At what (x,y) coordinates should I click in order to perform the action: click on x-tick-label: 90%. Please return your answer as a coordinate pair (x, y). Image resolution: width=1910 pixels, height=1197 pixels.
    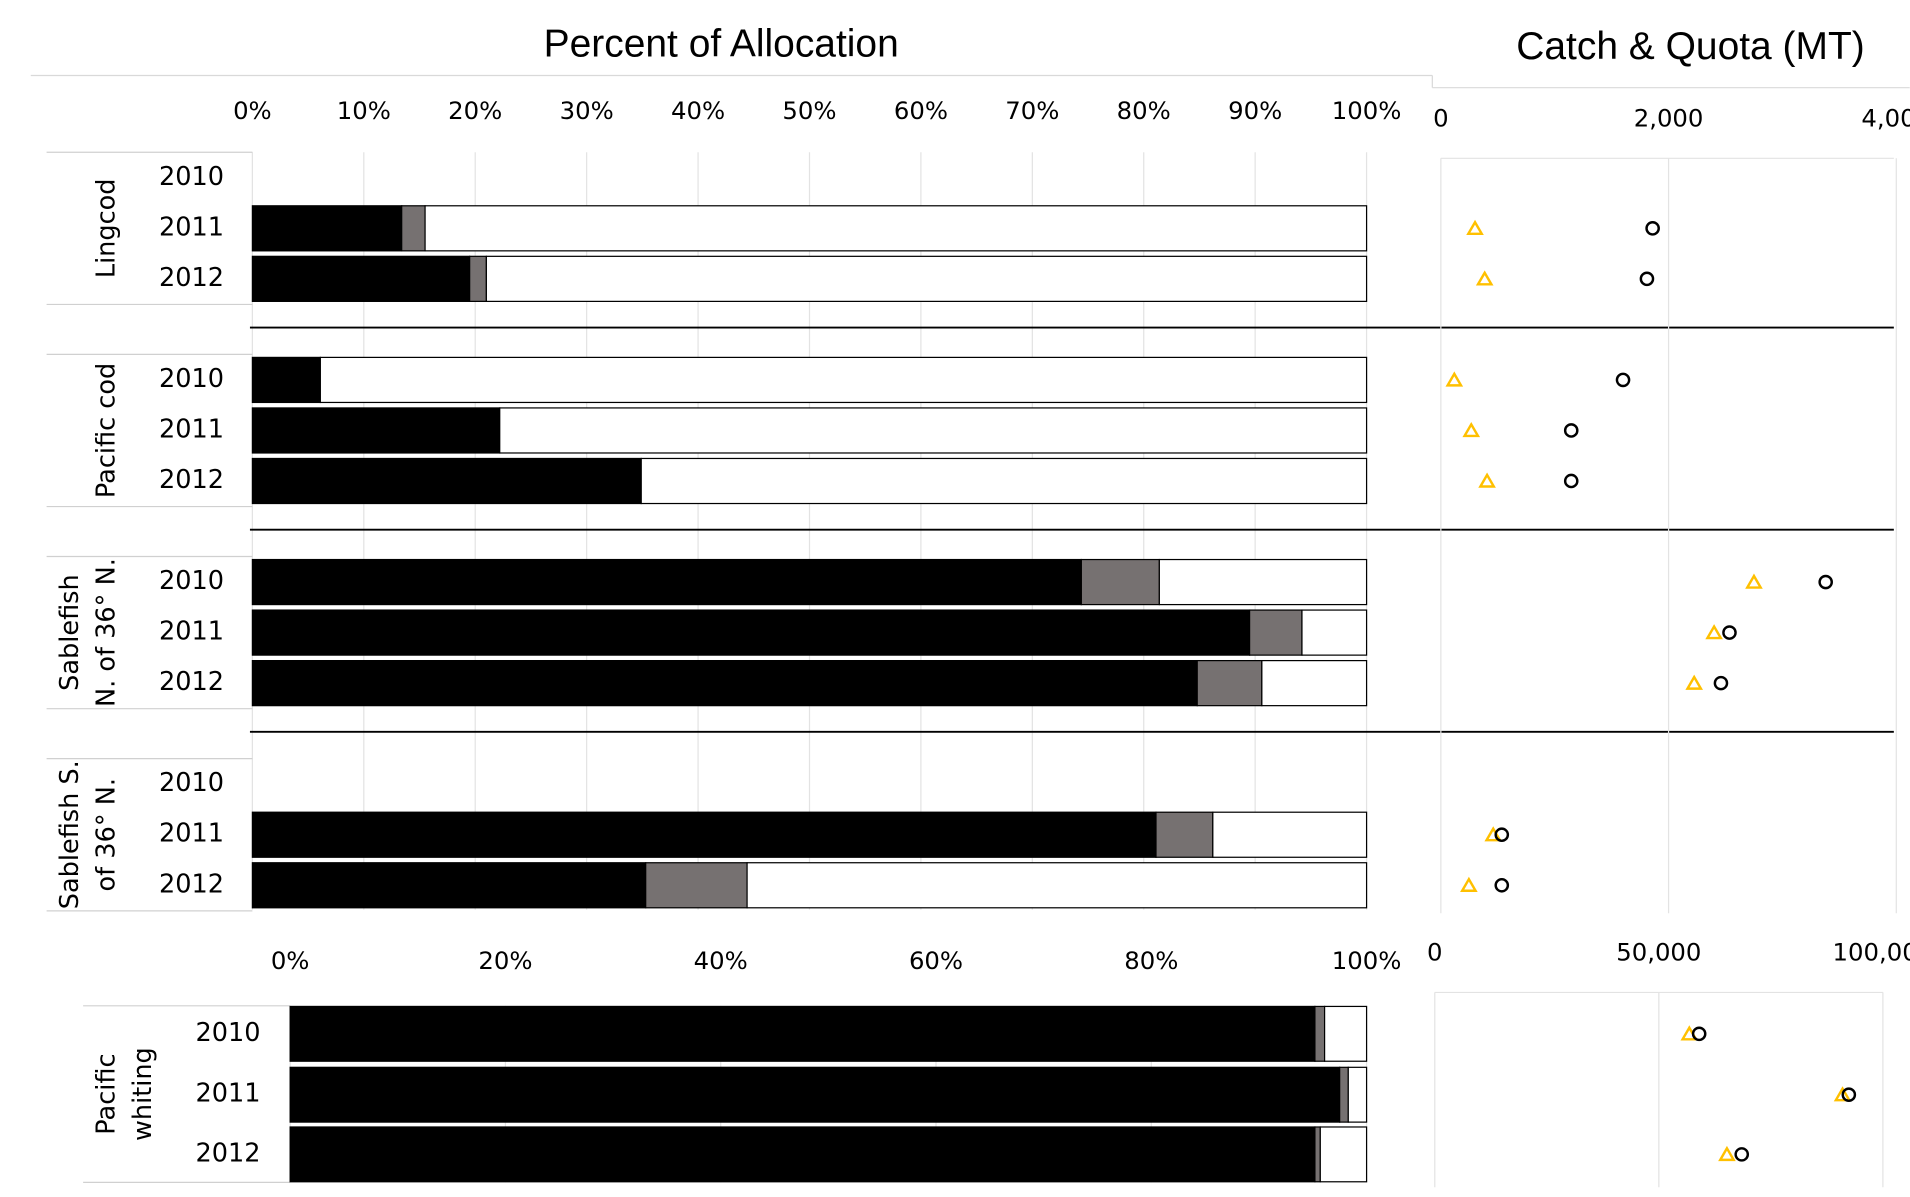
    Looking at the image, I should click on (1255, 110).